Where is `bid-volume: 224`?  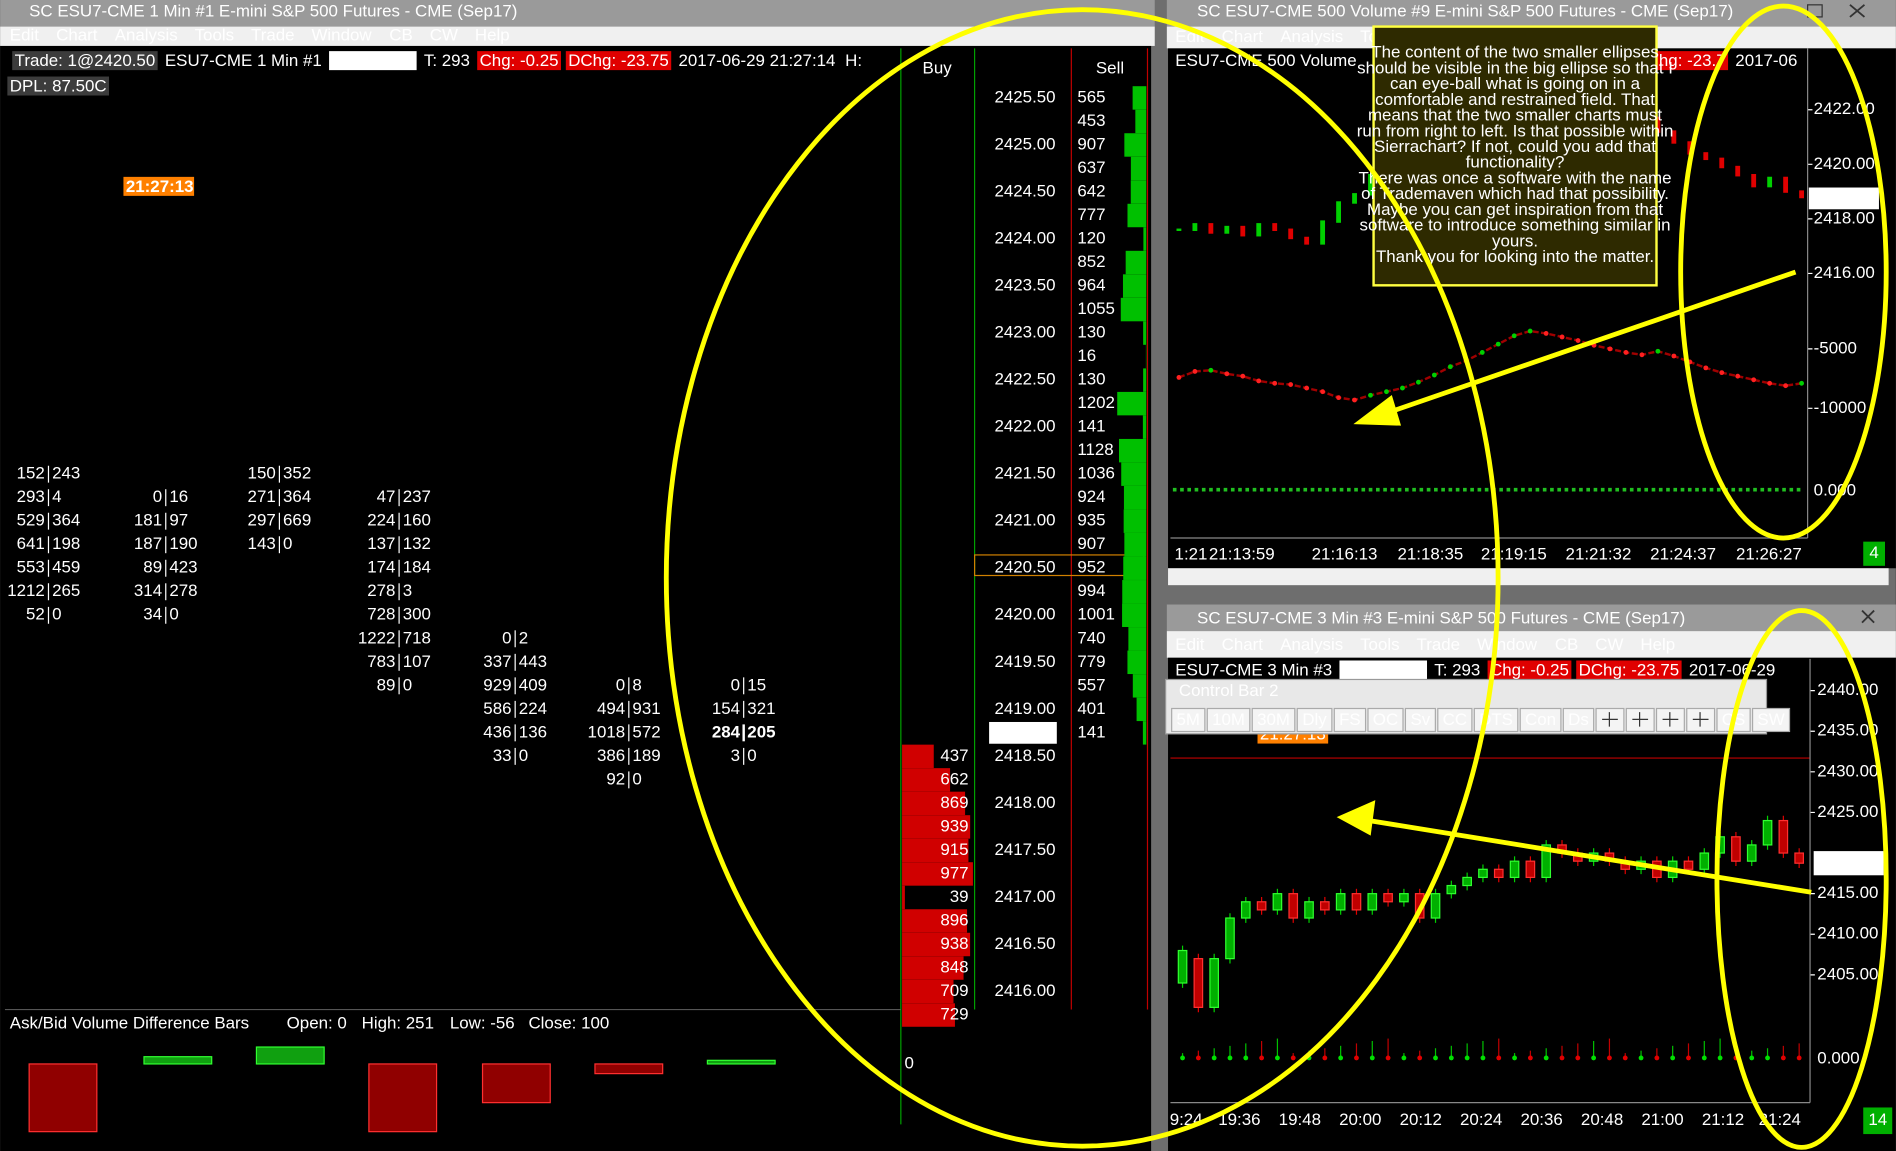 bid-volume: 224 is located at coordinates (381, 520).